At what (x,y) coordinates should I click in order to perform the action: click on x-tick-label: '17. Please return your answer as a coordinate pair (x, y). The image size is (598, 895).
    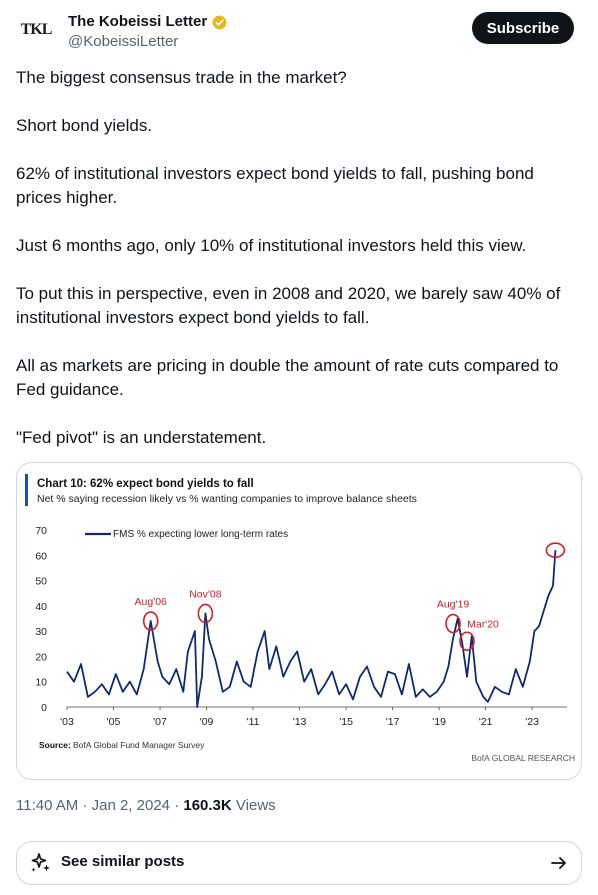
    Looking at the image, I should click on (393, 722).